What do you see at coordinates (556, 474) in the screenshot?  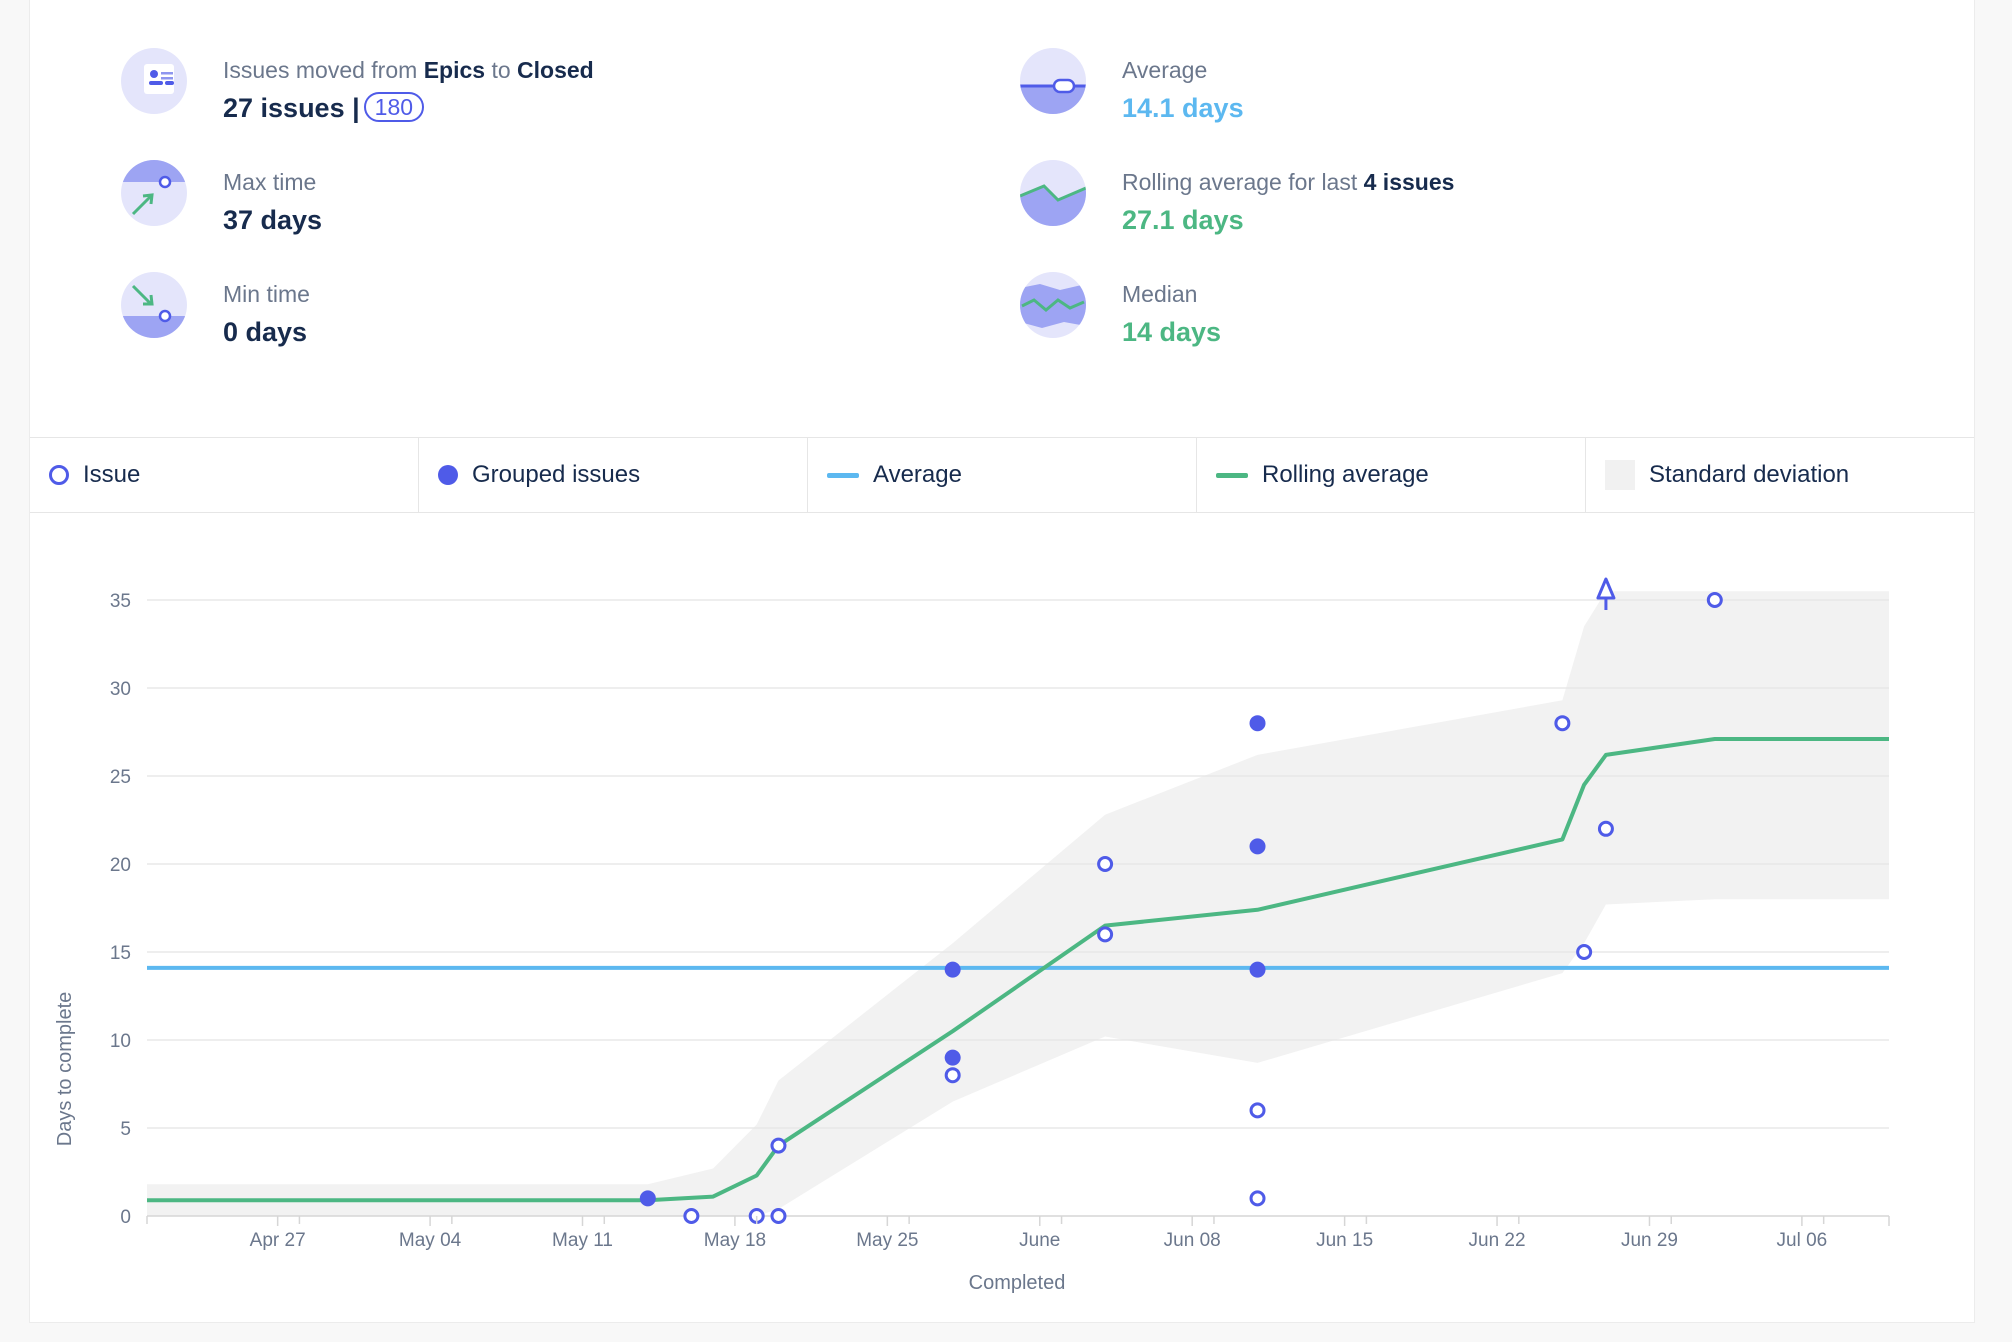 I see `legend-grouped-label: Grouped issues` at bounding box center [556, 474].